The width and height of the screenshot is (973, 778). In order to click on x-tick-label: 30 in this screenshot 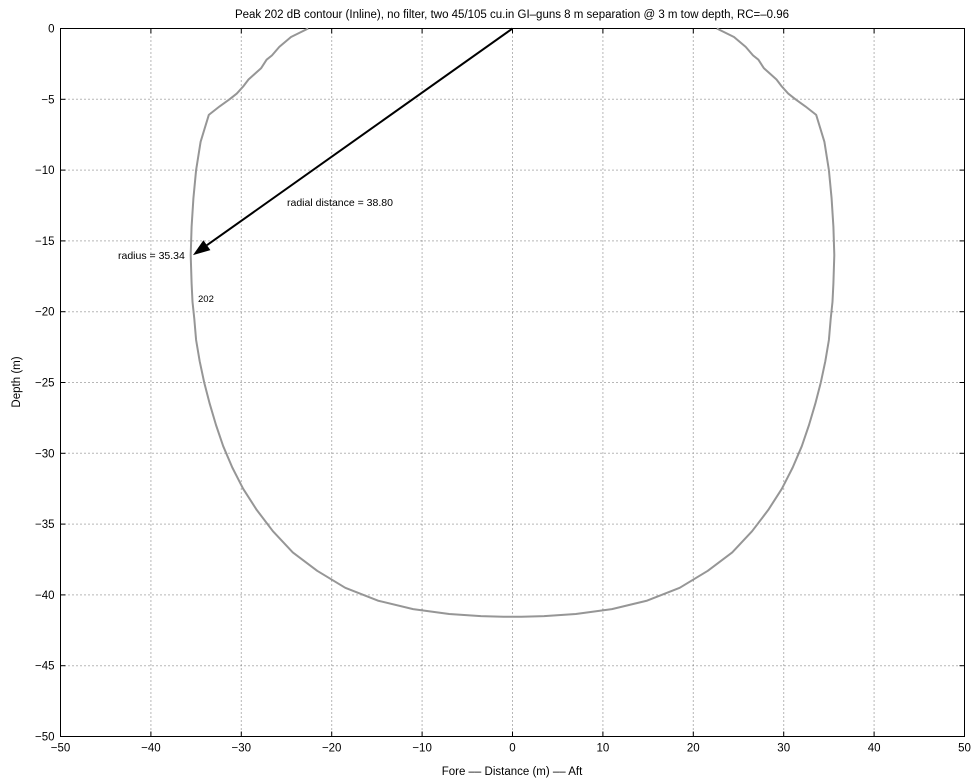, I will do `click(783, 749)`.